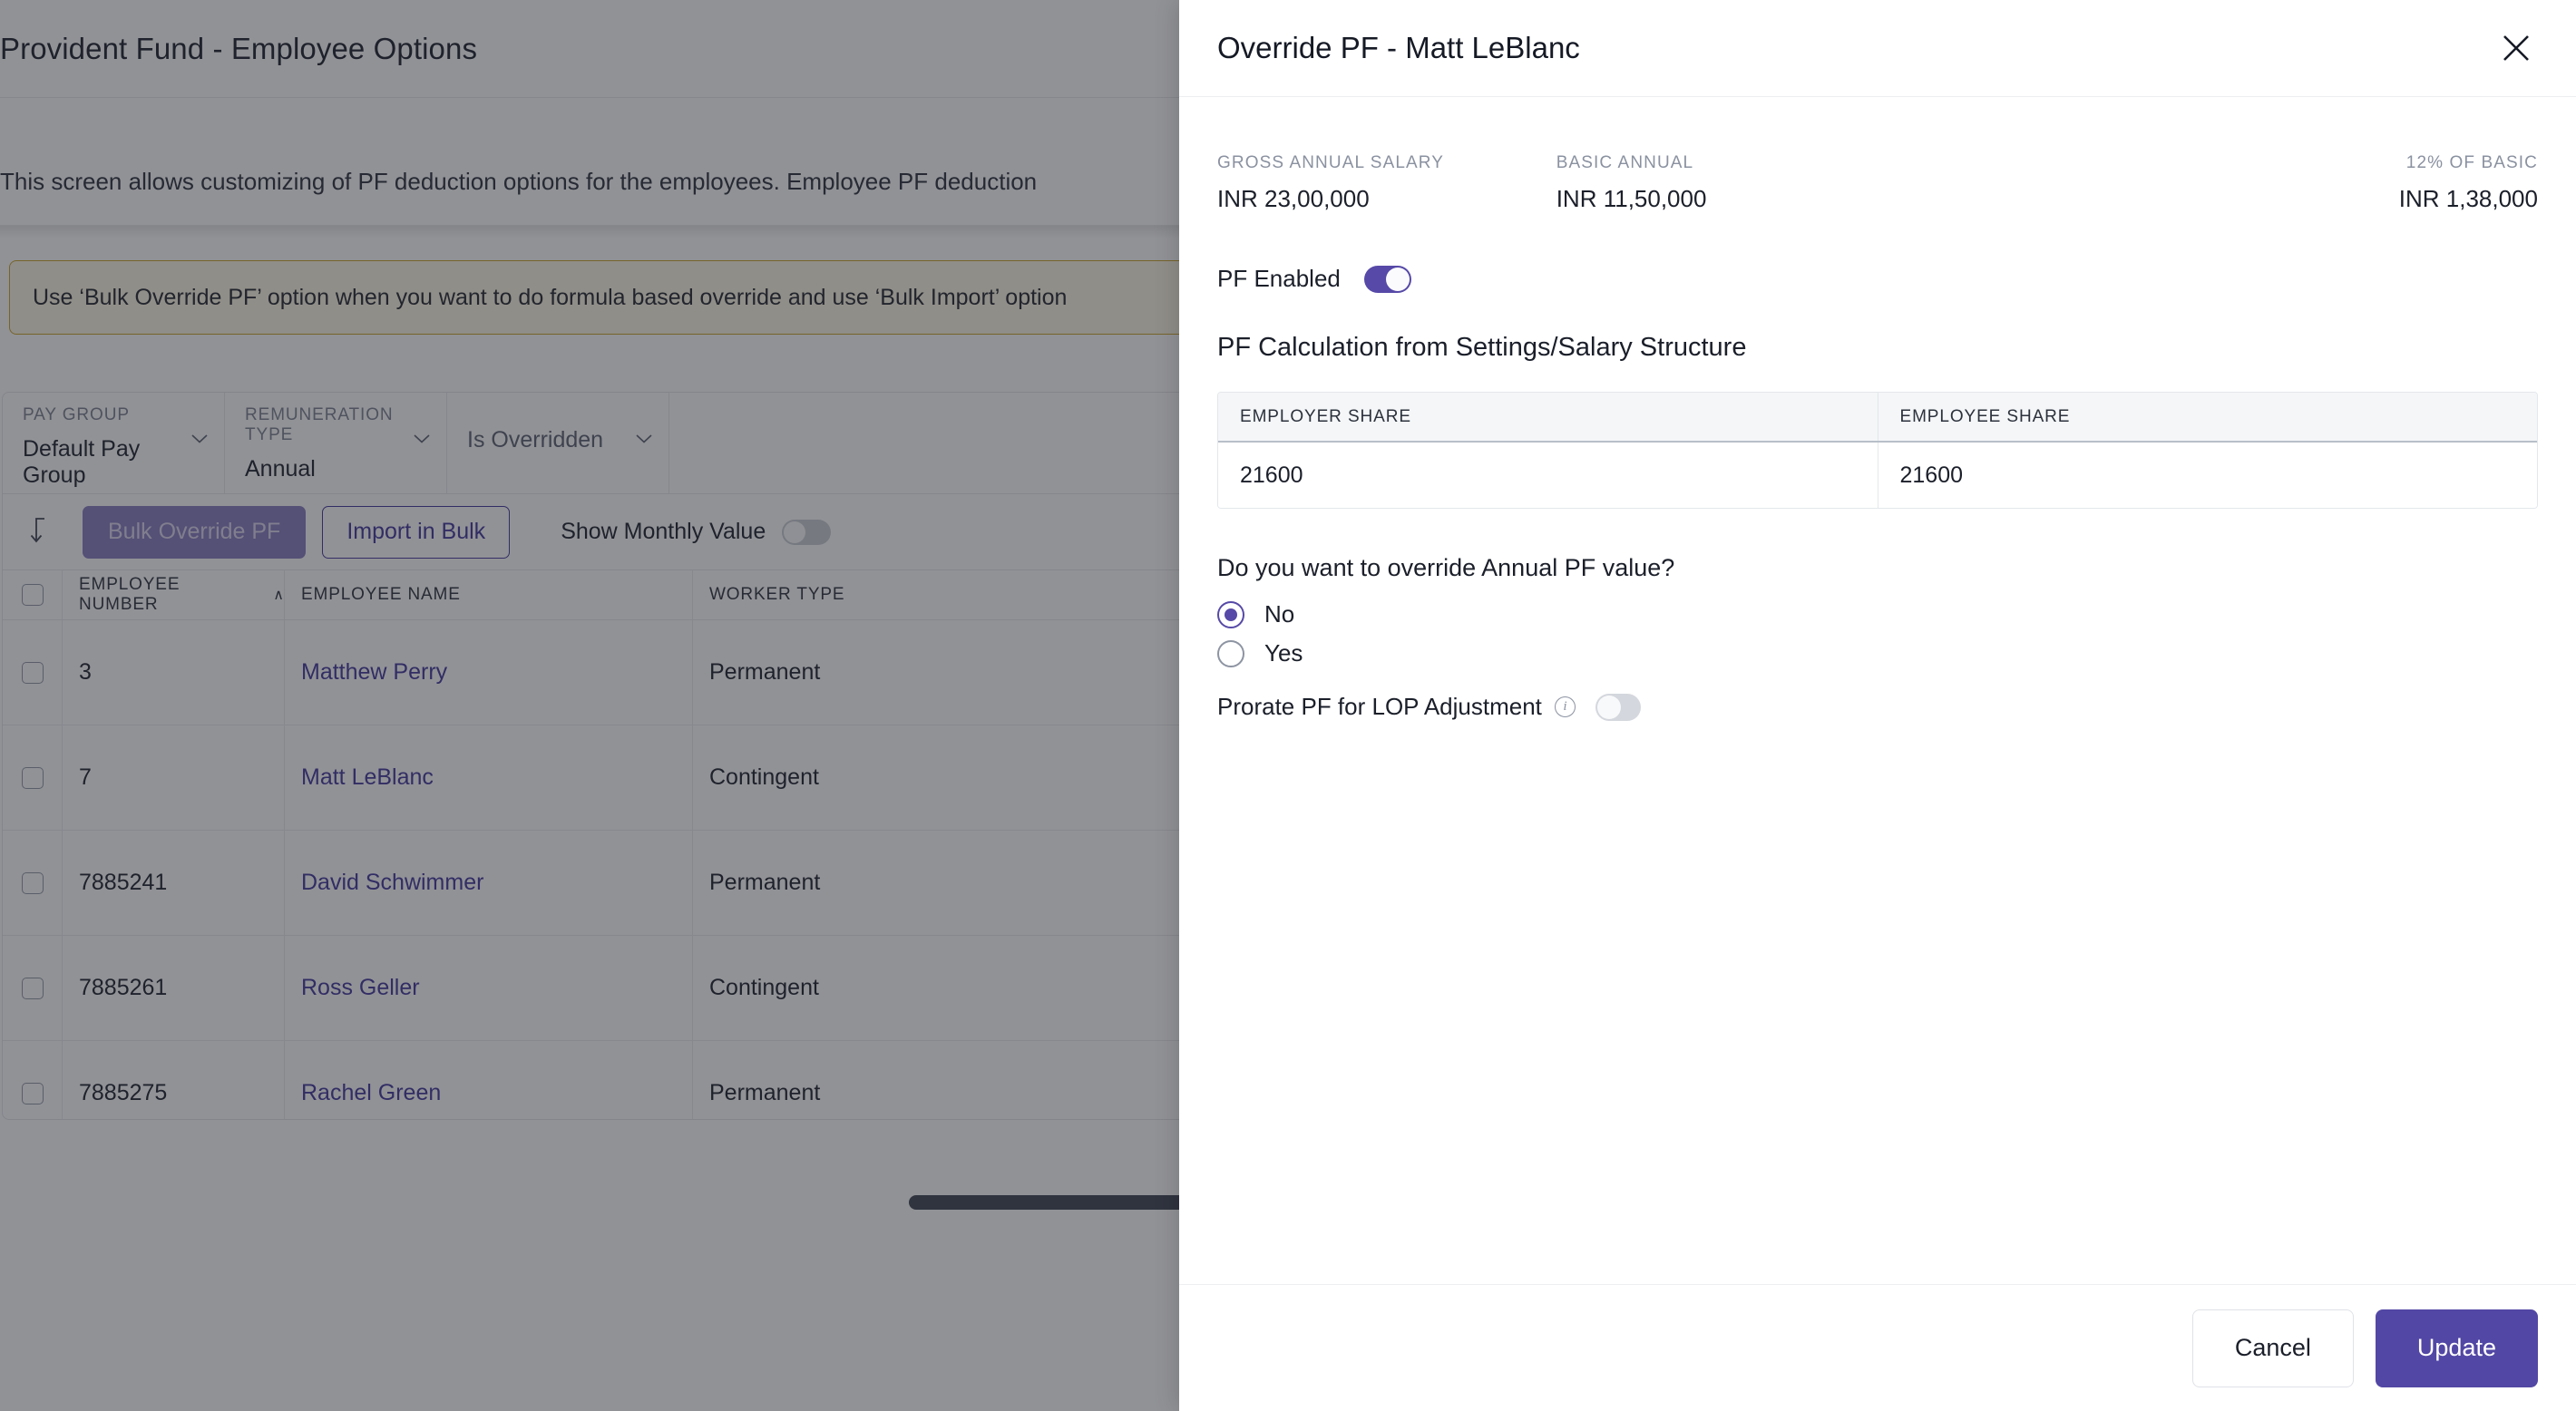 The width and height of the screenshot is (2576, 1411). I want to click on panel-footer: Cancel Update, so click(1877, 1347).